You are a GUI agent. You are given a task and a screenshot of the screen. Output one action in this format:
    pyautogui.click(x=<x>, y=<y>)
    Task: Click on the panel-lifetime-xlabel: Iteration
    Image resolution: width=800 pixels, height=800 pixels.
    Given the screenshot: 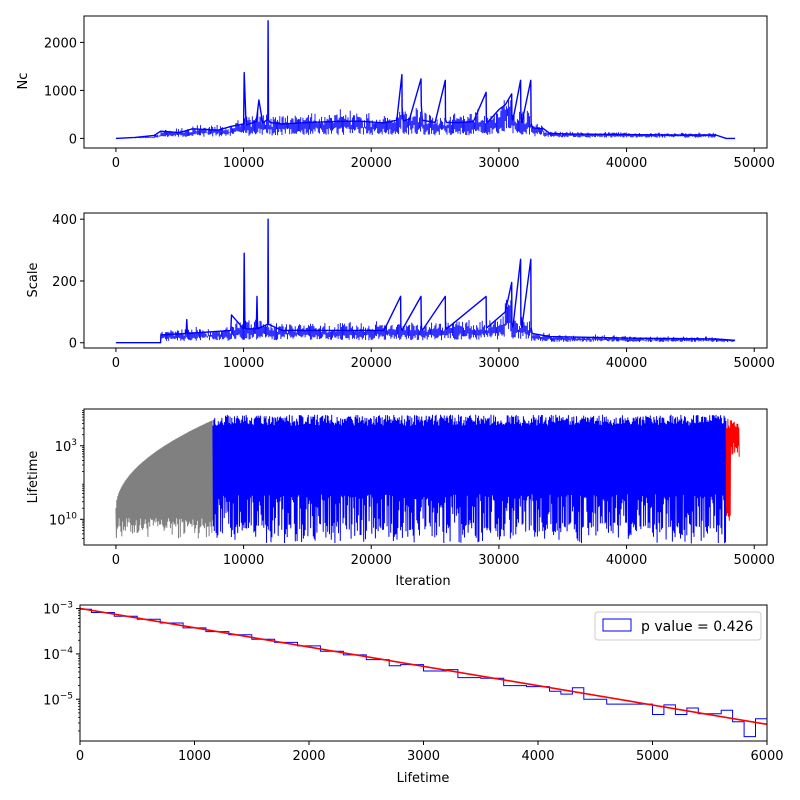 What is the action you would take?
    pyautogui.click(x=422, y=581)
    